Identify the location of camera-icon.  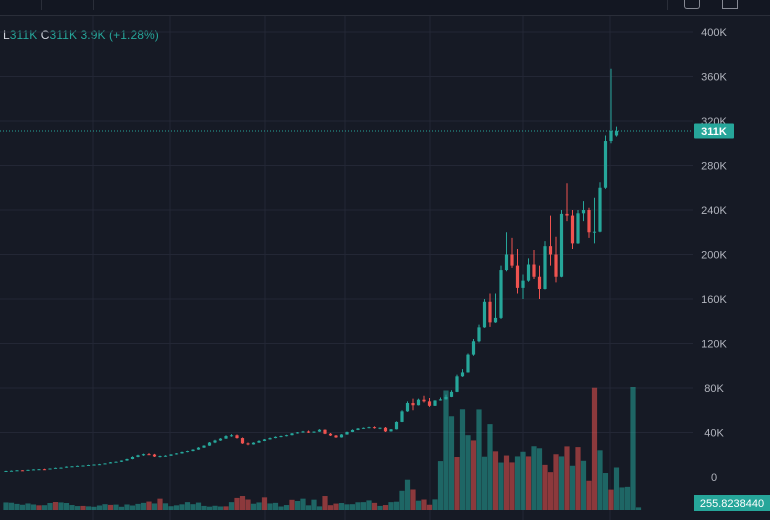
(692, 4).